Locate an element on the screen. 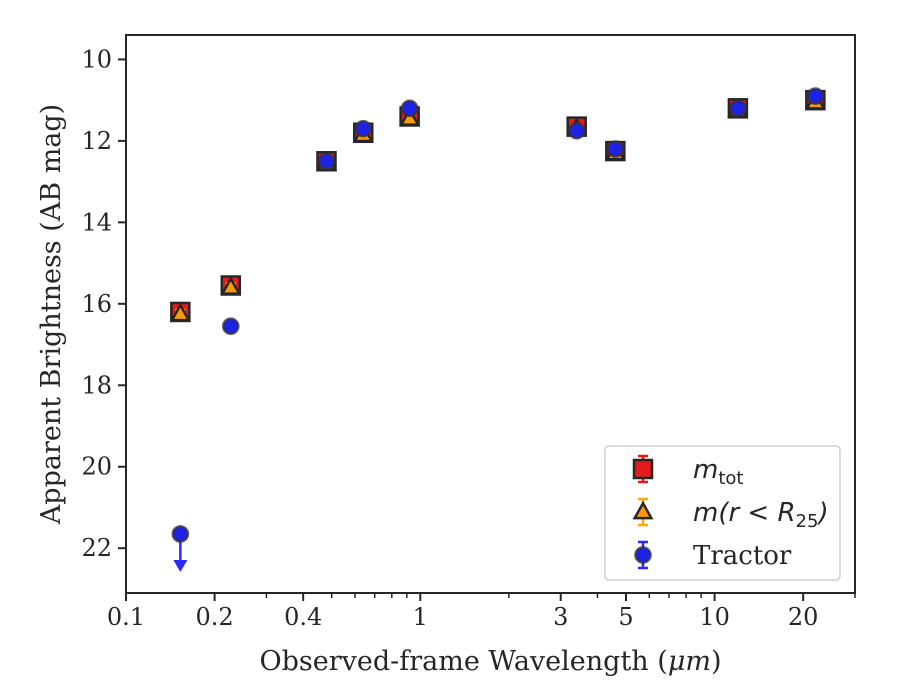 Image resolution: width=900 pixels, height=700 pixels. x-tick-label: 0.1 is located at coordinates (126, 617).